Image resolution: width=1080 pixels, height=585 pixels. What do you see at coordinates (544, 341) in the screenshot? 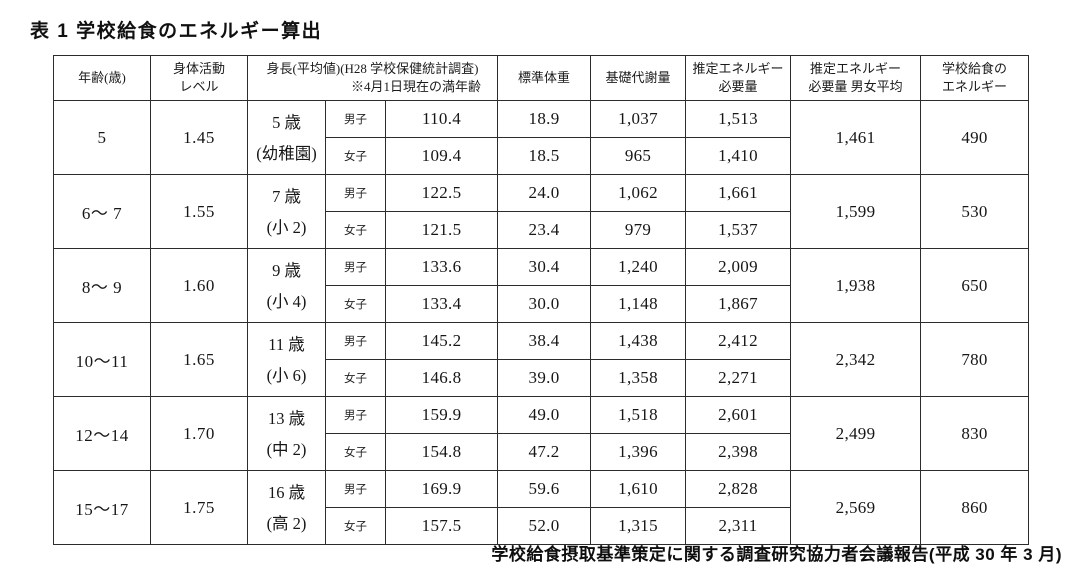
I see `cell-male-weight: 38.4` at bounding box center [544, 341].